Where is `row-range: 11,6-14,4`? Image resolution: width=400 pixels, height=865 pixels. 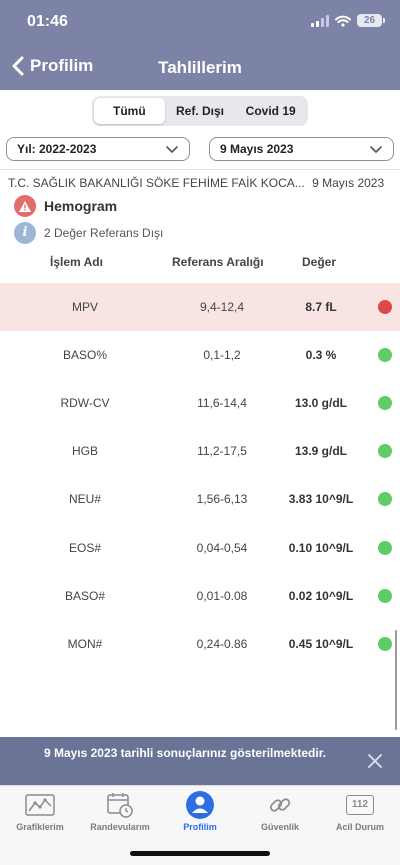 row-range: 11,6-14,4 is located at coordinates (222, 403).